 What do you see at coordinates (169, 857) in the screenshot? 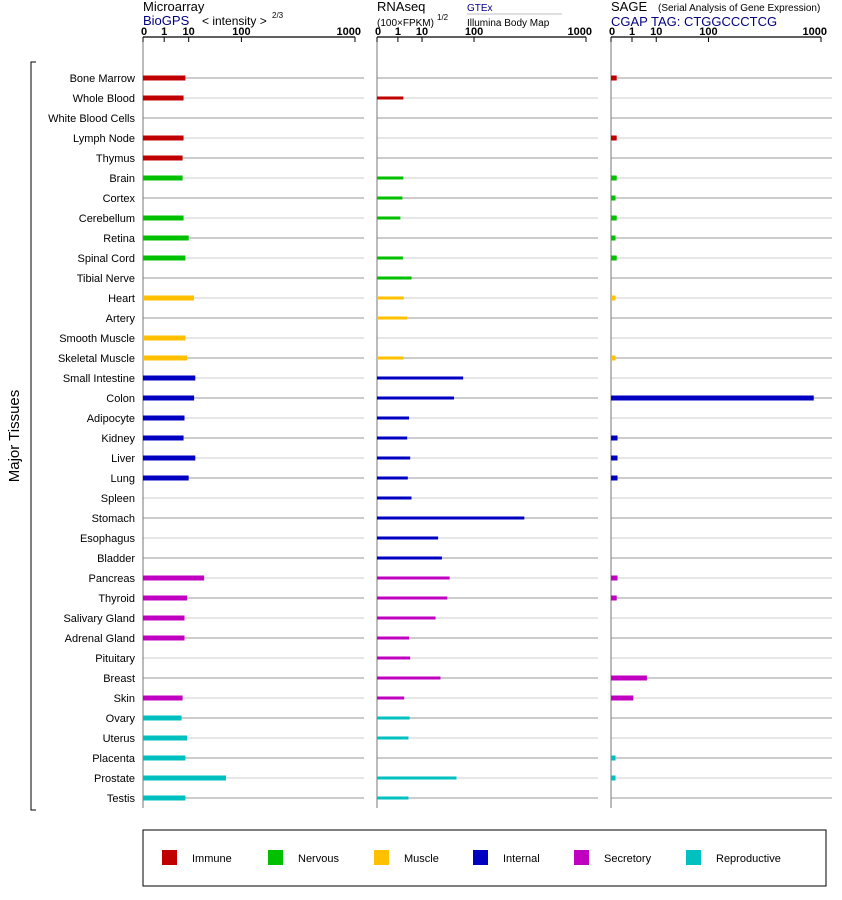
I see `legend-swatch-immune` at bounding box center [169, 857].